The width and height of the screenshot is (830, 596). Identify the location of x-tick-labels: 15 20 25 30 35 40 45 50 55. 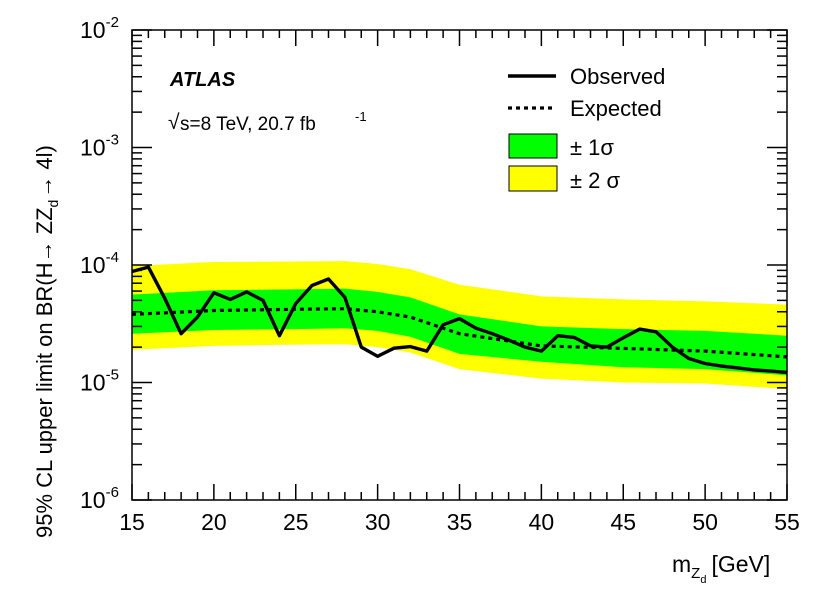
(459, 522).